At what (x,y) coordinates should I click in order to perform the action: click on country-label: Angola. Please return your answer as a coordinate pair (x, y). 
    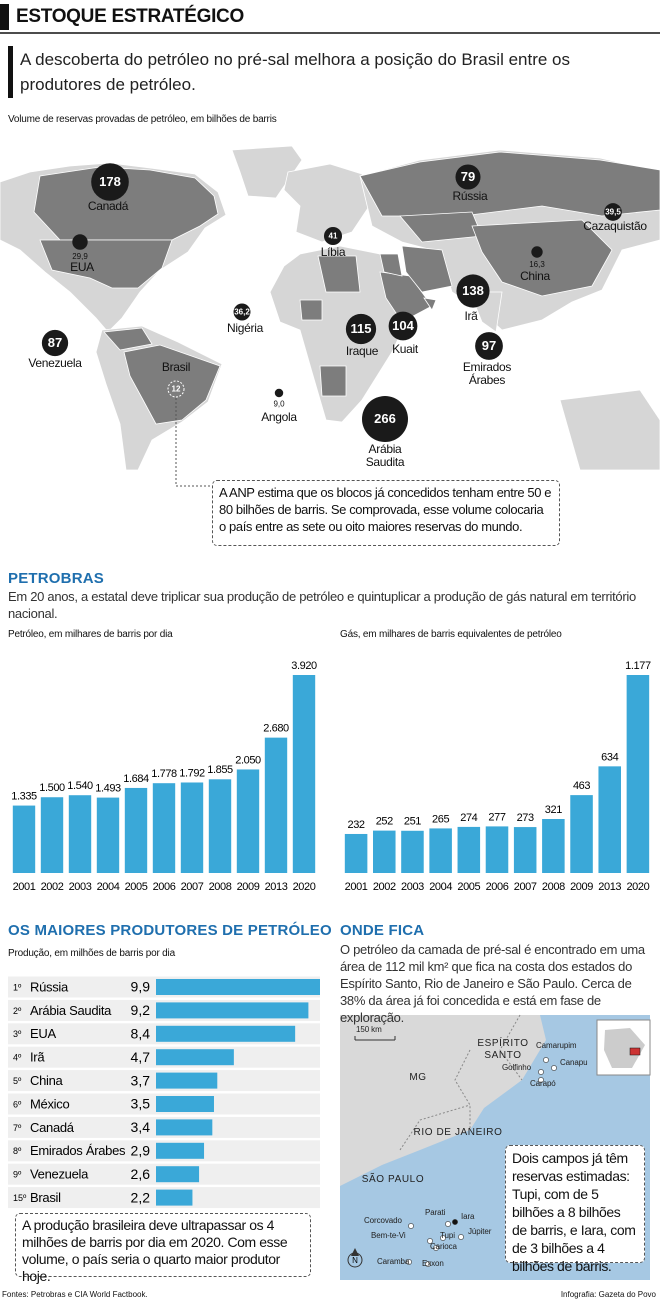
    Looking at the image, I should click on (279, 417).